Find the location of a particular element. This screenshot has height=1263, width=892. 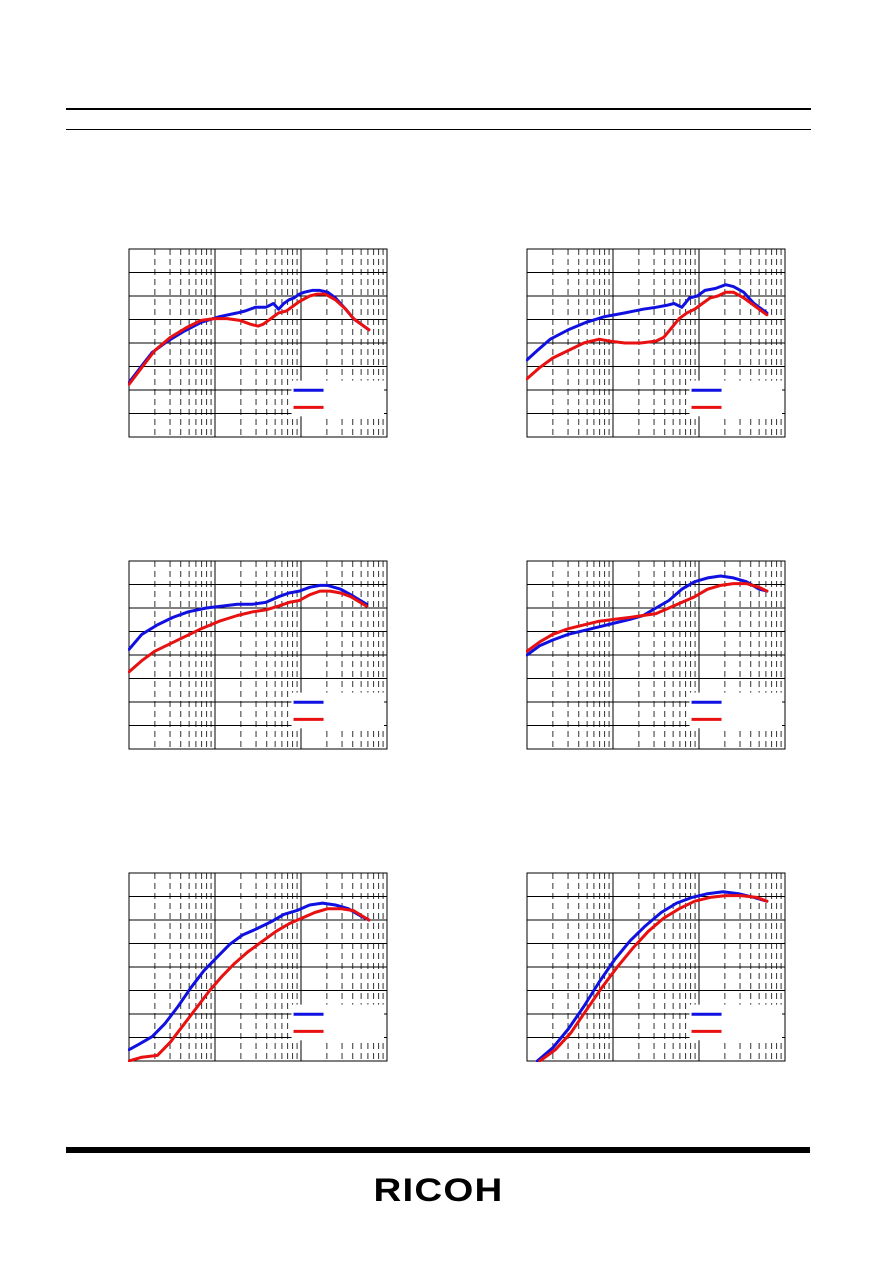

header-rule-thick is located at coordinates (438, 109).